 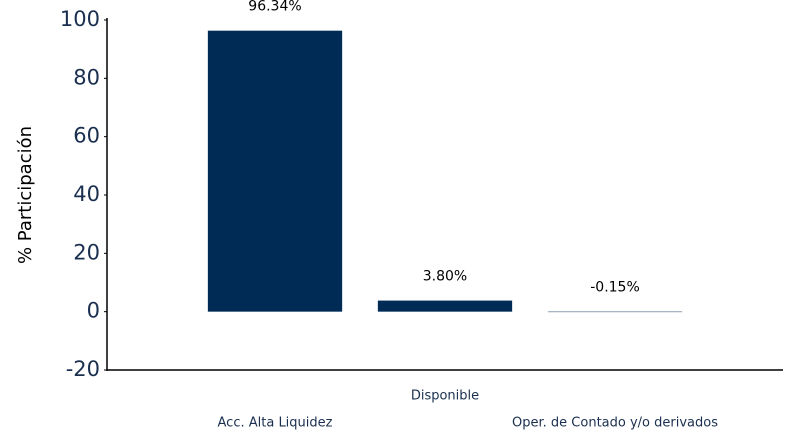 What do you see at coordinates (86, 252) in the screenshot?
I see `y-tick-label: 20` at bounding box center [86, 252].